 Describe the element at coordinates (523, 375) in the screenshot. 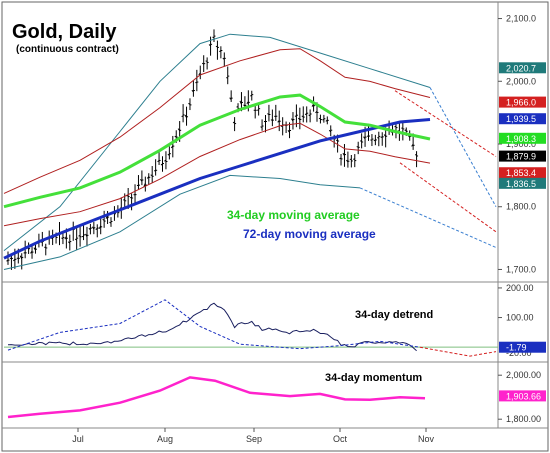

I see `y-tick-label: 2,000.00` at that location.